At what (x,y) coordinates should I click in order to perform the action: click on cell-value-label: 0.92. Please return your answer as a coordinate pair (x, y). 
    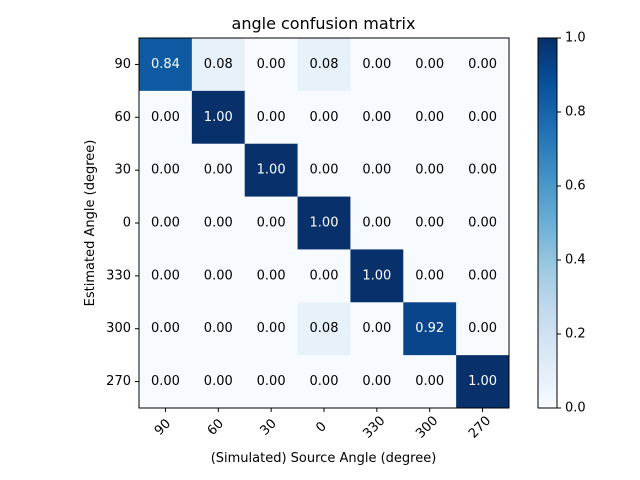
    Looking at the image, I should click on (429, 328).